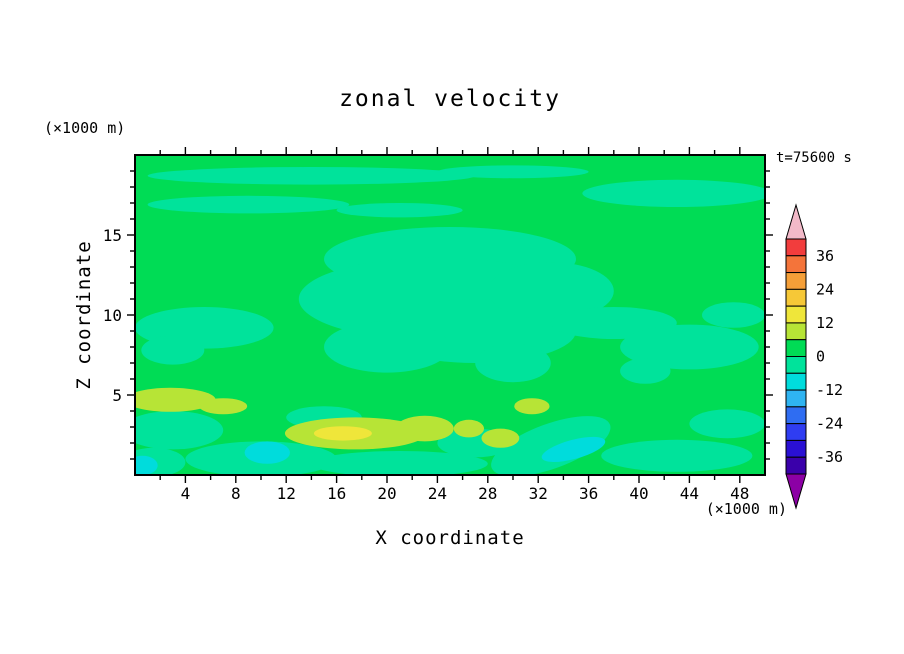 Image resolution: width=904 pixels, height=654 pixels. Describe the element at coordinates (450, 99) in the screenshot. I see `chart-title: zonal velocity` at that location.